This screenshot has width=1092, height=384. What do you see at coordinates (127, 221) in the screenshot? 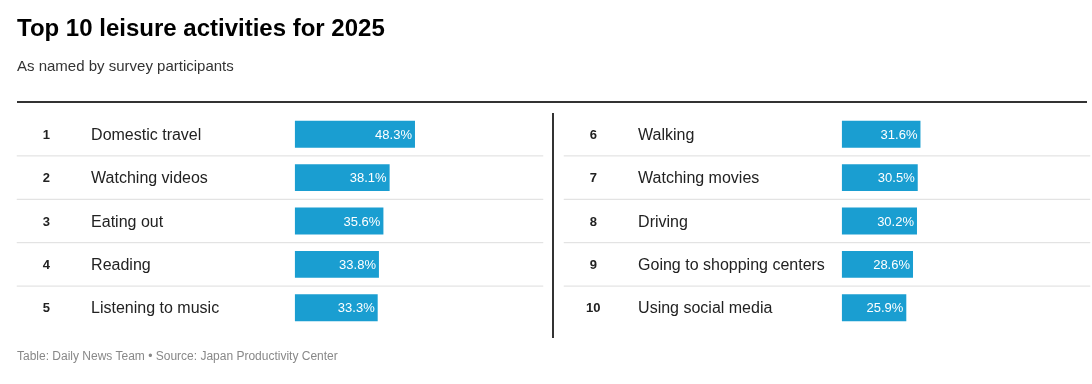
I see `category-label: Eating out` at bounding box center [127, 221].